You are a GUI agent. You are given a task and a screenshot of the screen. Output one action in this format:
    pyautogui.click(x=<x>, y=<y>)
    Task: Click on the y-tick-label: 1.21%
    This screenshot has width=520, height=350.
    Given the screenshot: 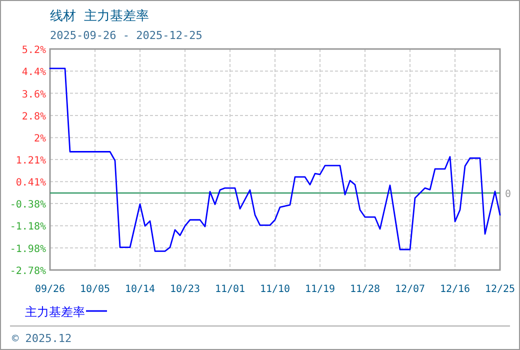 What is the action you would take?
    pyautogui.click(x=31, y=161)
    